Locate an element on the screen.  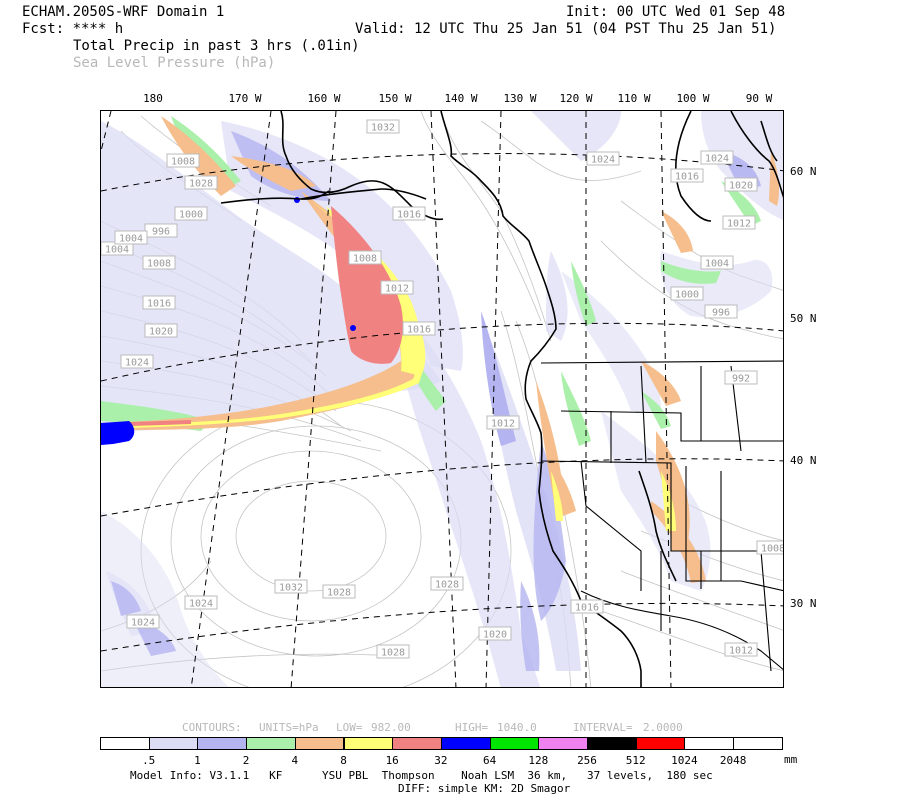
colorbar-label: 32 is located at coordinates (441, 760).